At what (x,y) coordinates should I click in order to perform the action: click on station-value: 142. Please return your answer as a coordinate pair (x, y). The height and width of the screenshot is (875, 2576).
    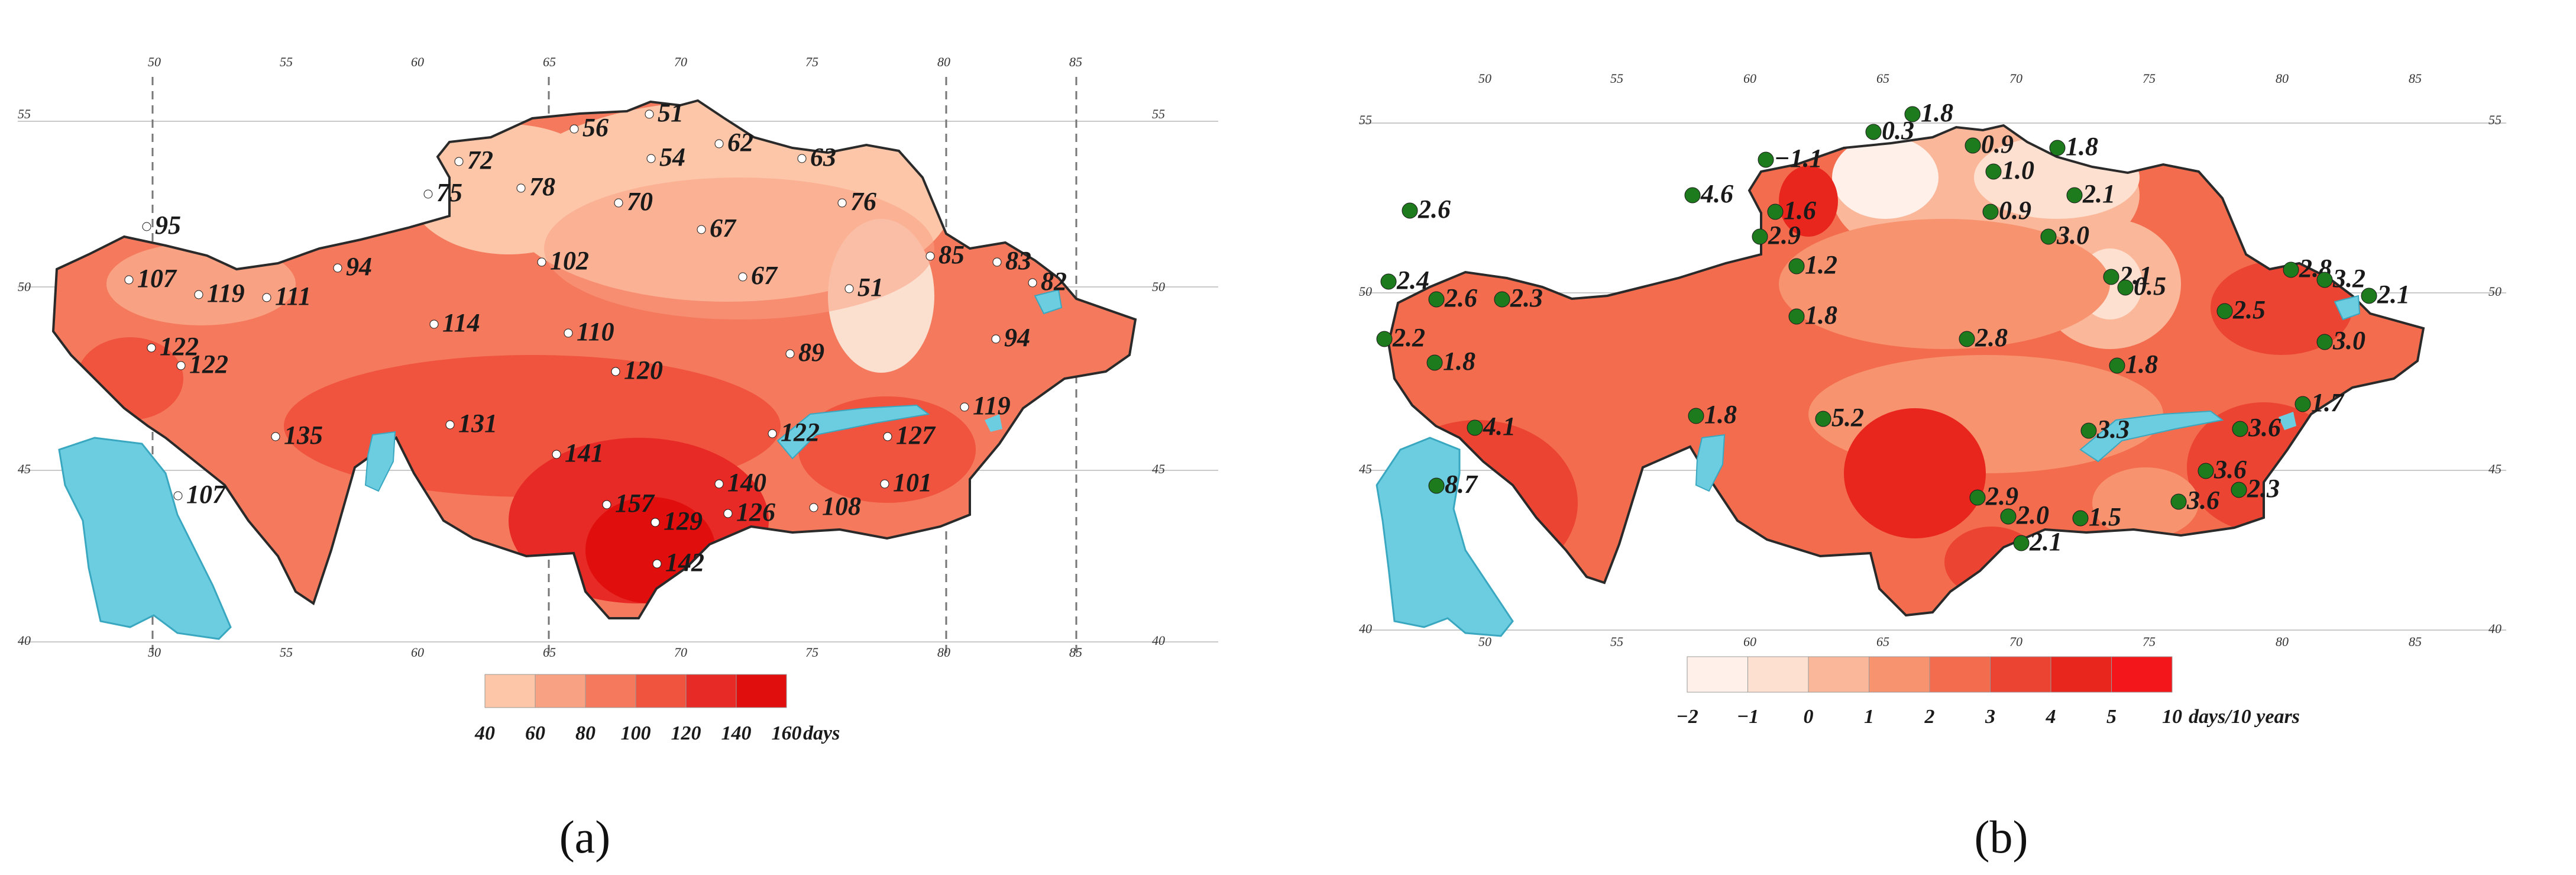
    Looking at the image, I should click on (685, 562).